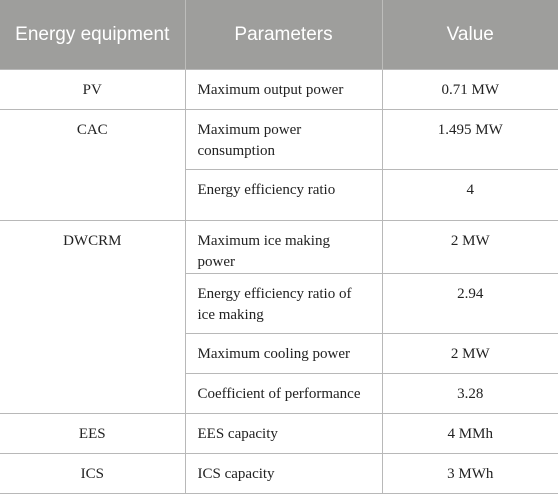 The image size is (558, 494). I want to click on parameter-cell: Energy efficiency ratio of ice making, so click(284, 303).